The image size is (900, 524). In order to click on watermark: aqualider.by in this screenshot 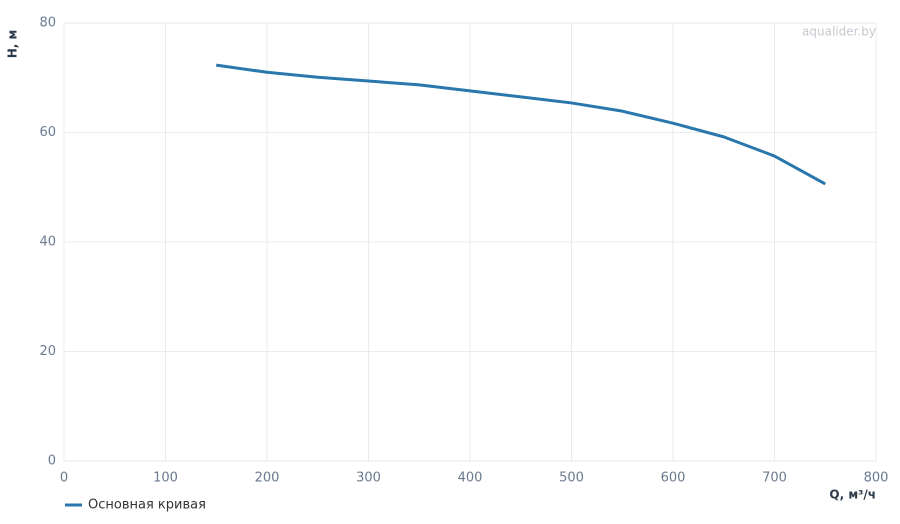, I will do `click(839, 32)`.